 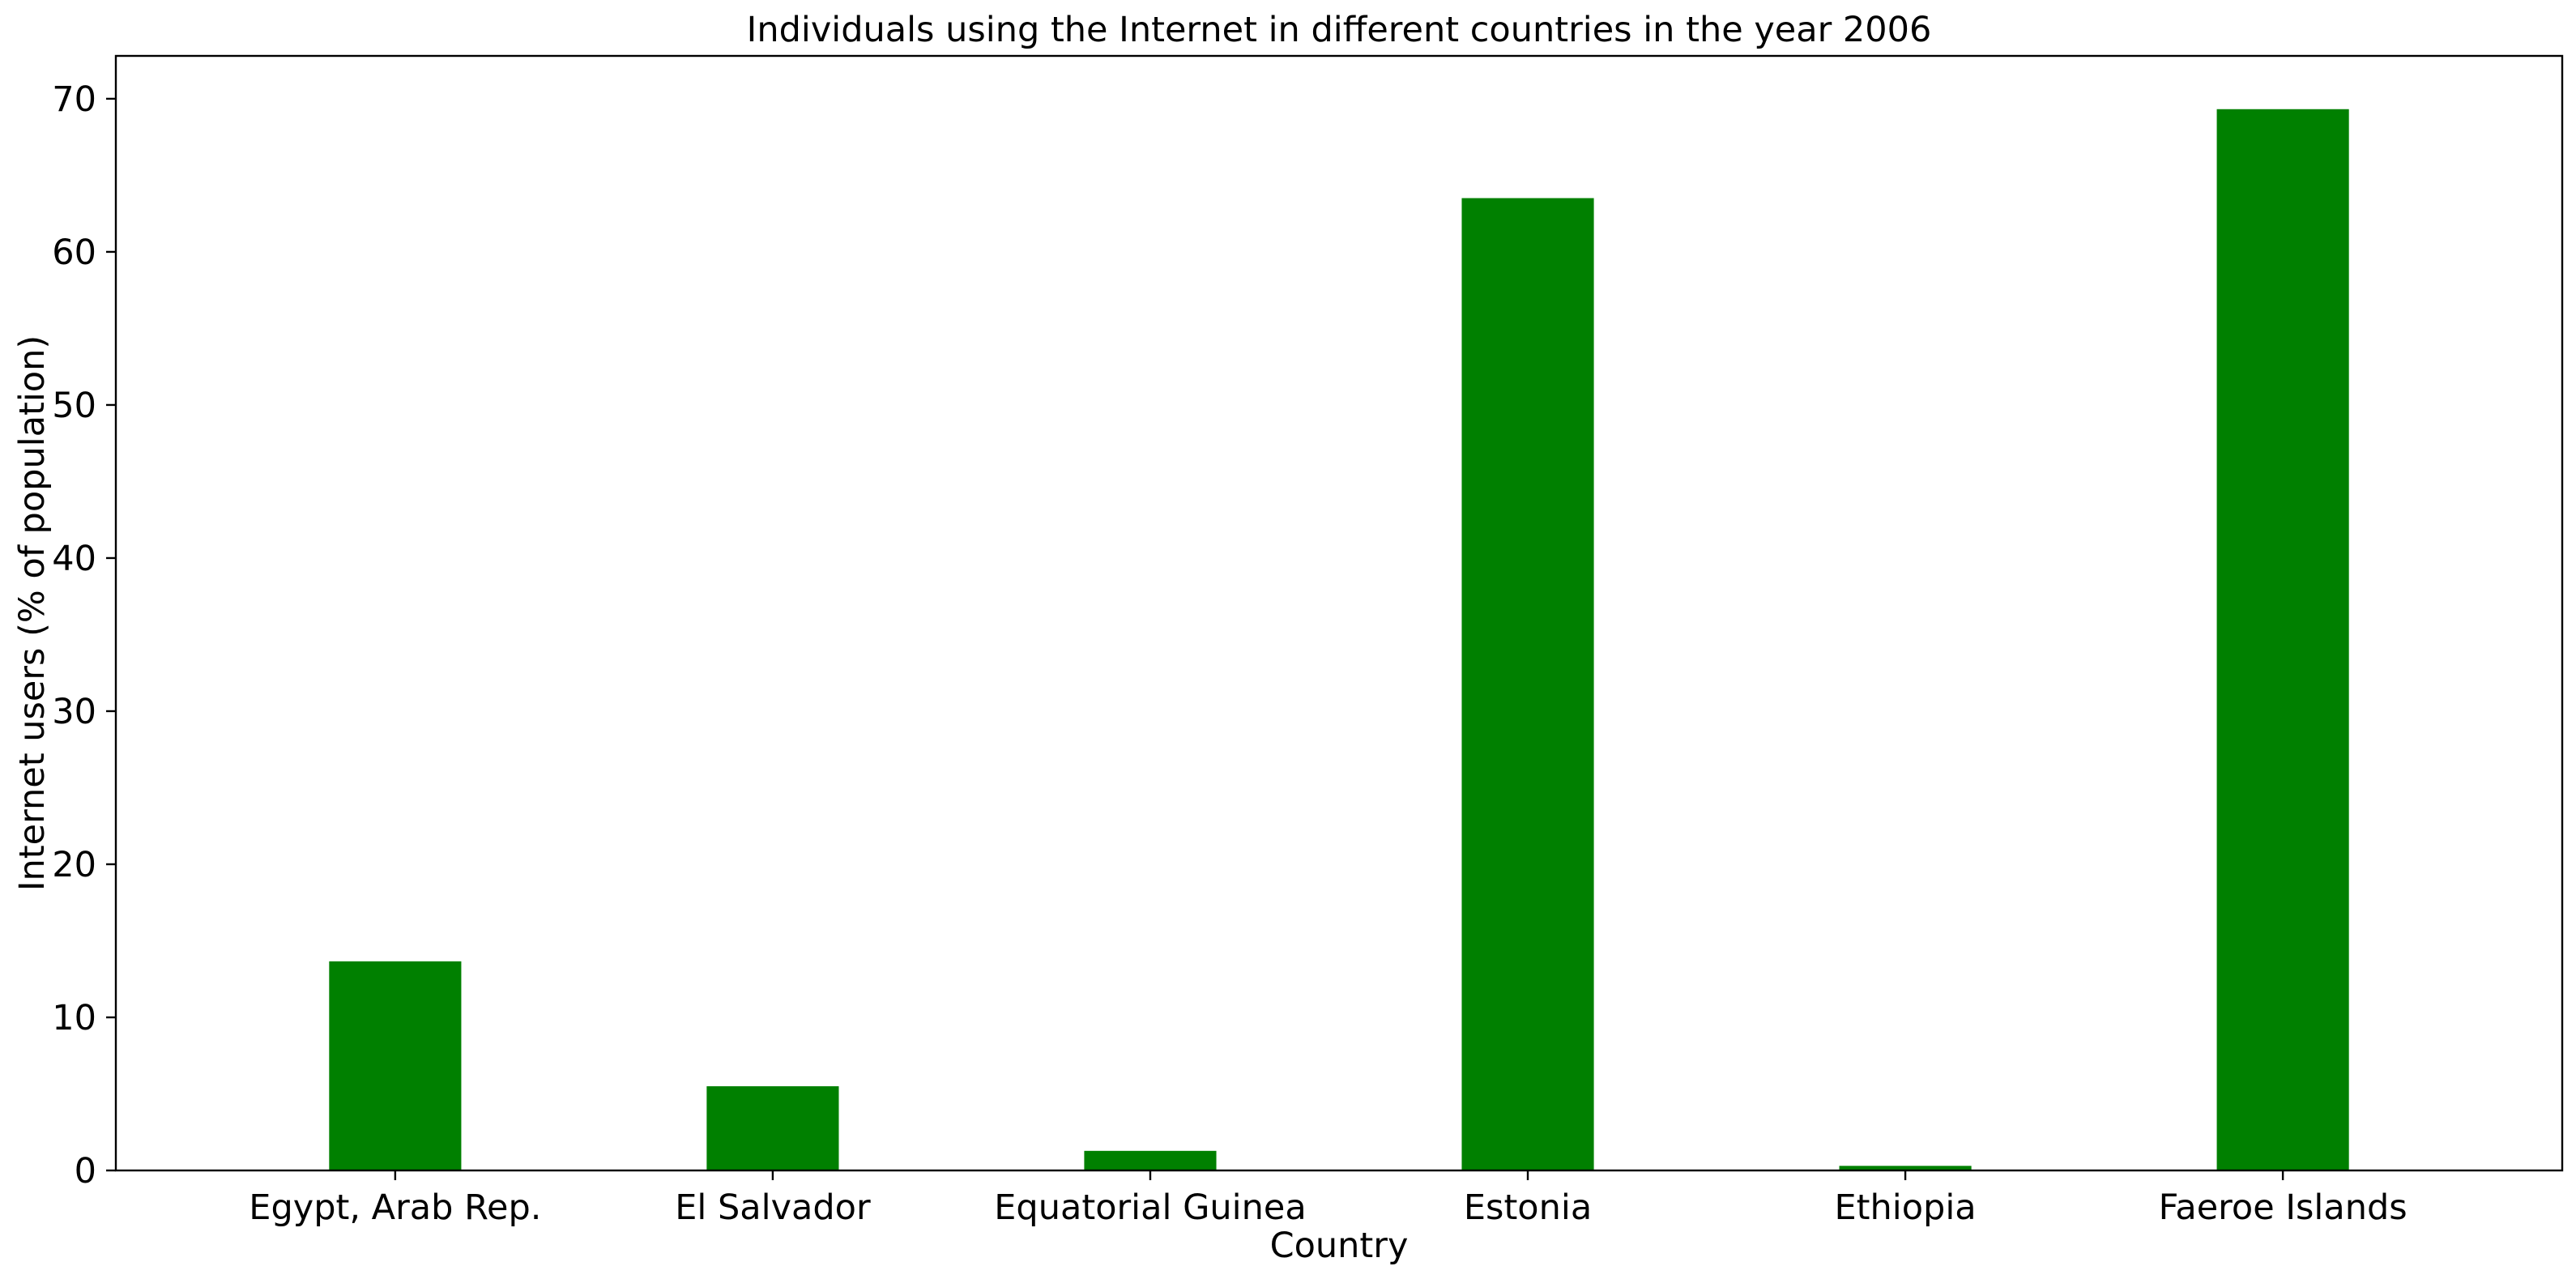 What do you see at coordinates (74, 252) in the screenshot?
I see `y-tick-label-6: 60` at bounding box center [74, 252].